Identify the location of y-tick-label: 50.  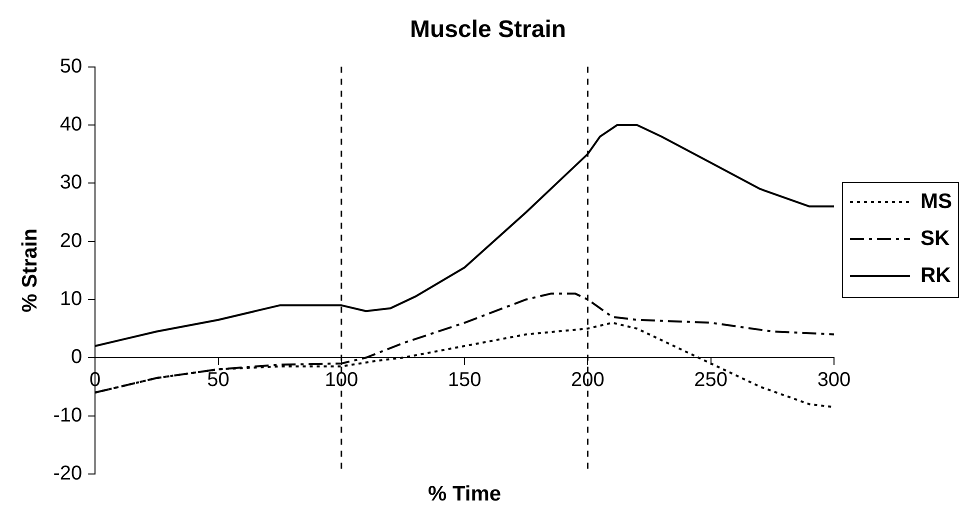
(71, 66).